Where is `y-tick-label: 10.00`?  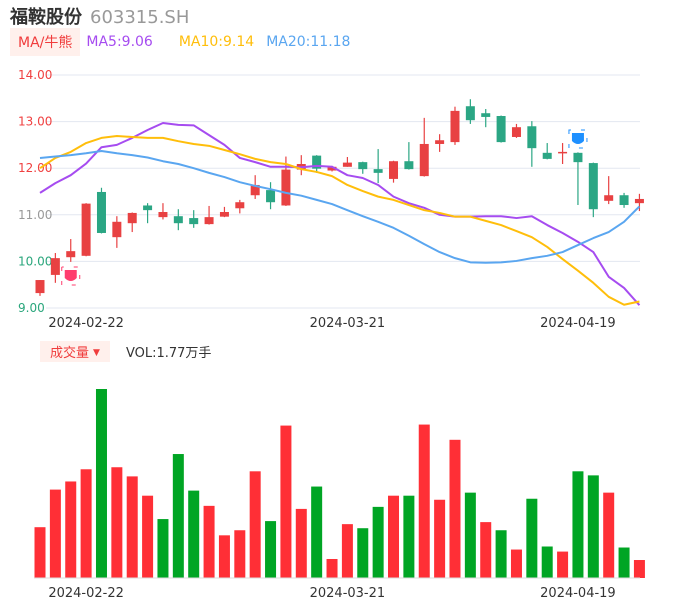 y-tick-label: 10.00 is located at coordinates (35, 261).